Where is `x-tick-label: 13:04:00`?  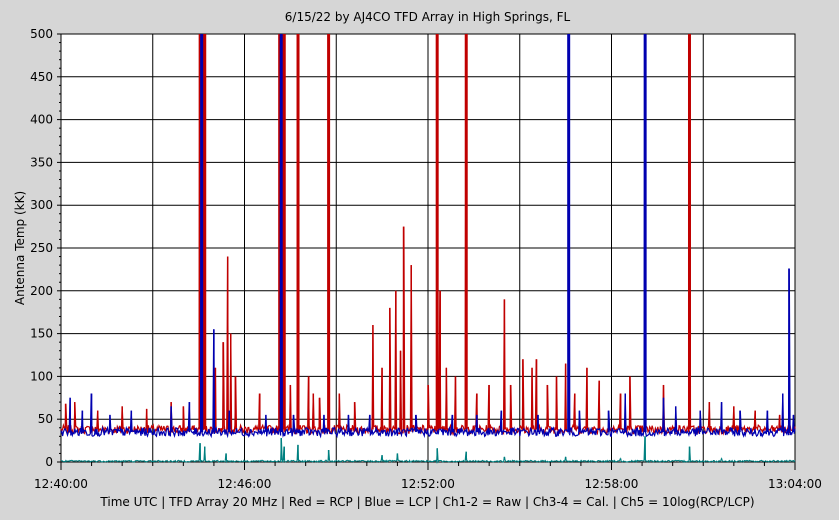 x-tick-label: 13:04:00 is located at coordinates (795, 484).